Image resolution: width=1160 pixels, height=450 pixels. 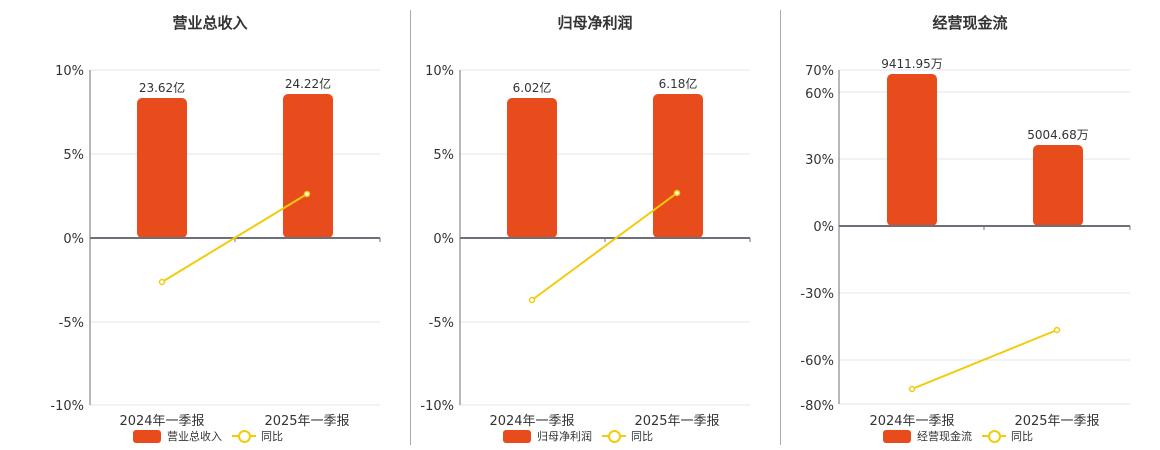 What do you see at coordinates (912, 64) in the screenshot?
I see `svg-text: 9411.95万` at bounding box center [912, 64].